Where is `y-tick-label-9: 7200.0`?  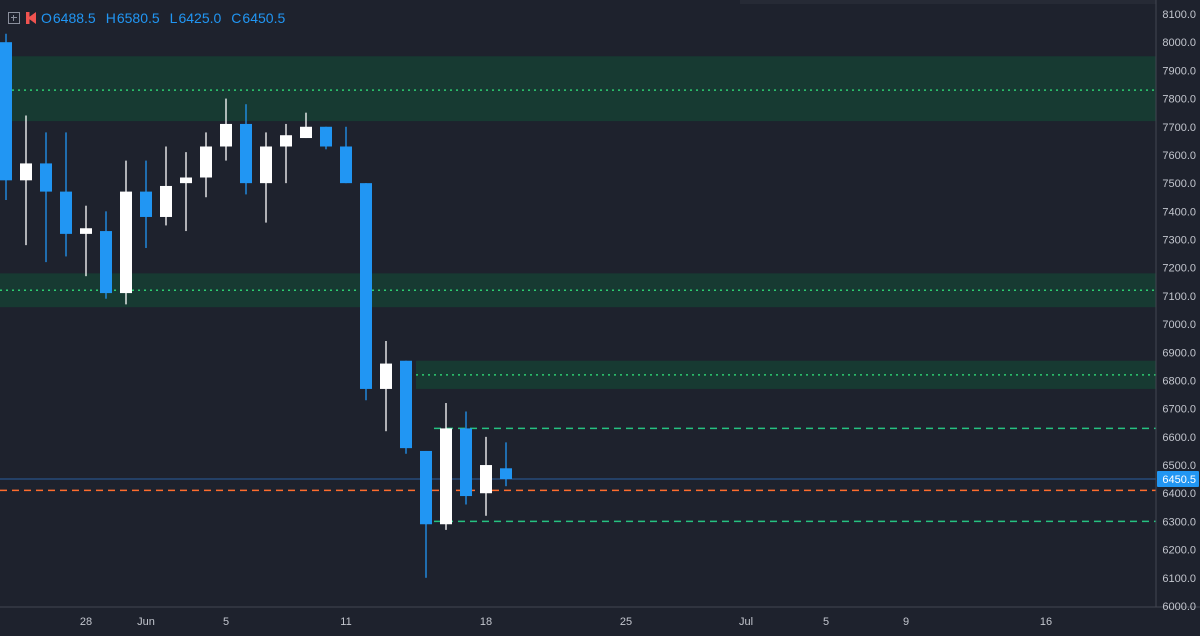 y-tick-label-9: 7200.0 is located at coordinates (1179, 269).